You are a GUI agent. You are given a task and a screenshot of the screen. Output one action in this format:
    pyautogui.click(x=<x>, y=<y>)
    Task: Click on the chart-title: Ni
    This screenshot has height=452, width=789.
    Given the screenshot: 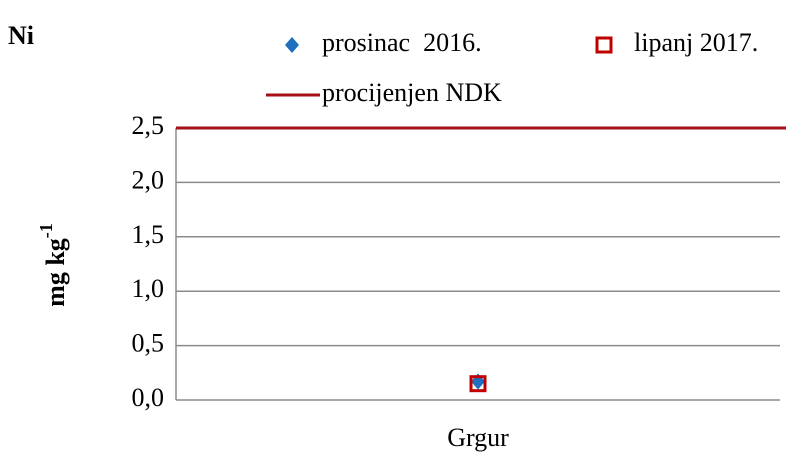 What is the action you would take?
    pyautogui.click(x=21, y=35)
    